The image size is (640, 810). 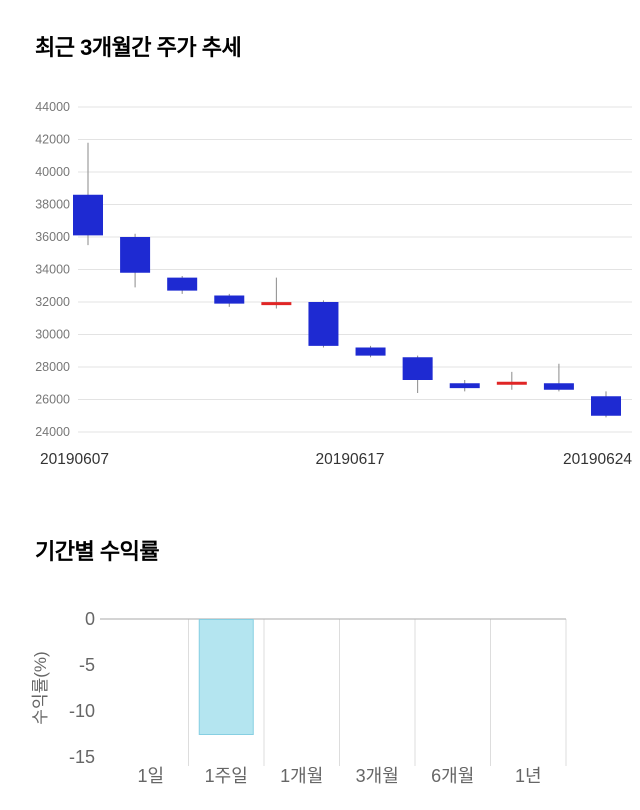 I want to click on y-tick-label: 42000, so click(x=52, y=140).